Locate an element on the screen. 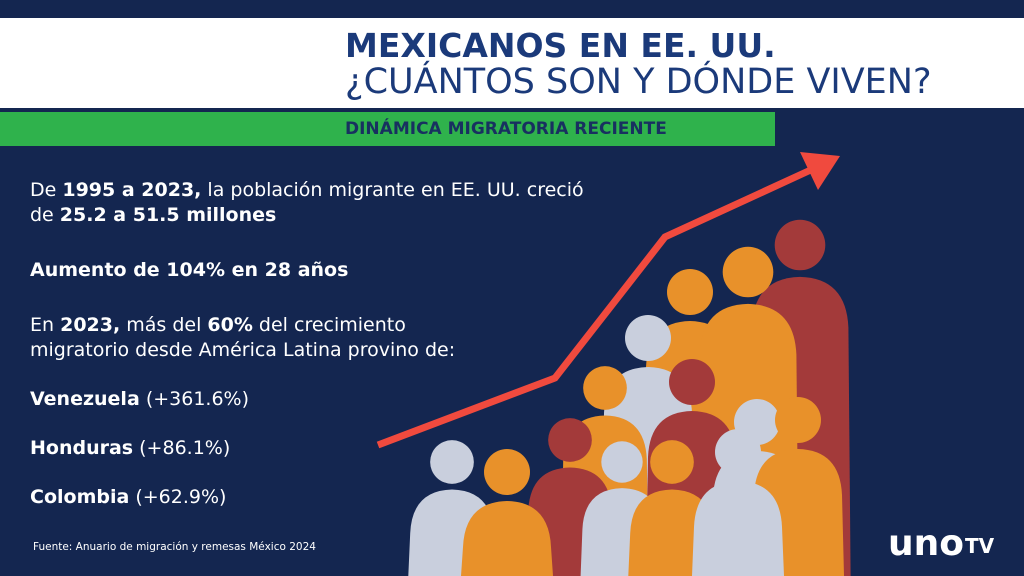 The width and height of the screenshot is (1024, 576). text: Aumento de 104% en 28 años is located at coordinates (189, 270).